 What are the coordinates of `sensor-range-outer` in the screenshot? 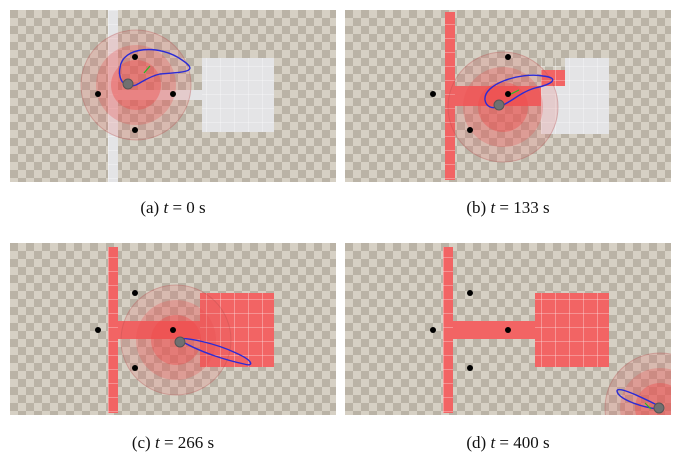 It's located at (637, 383).